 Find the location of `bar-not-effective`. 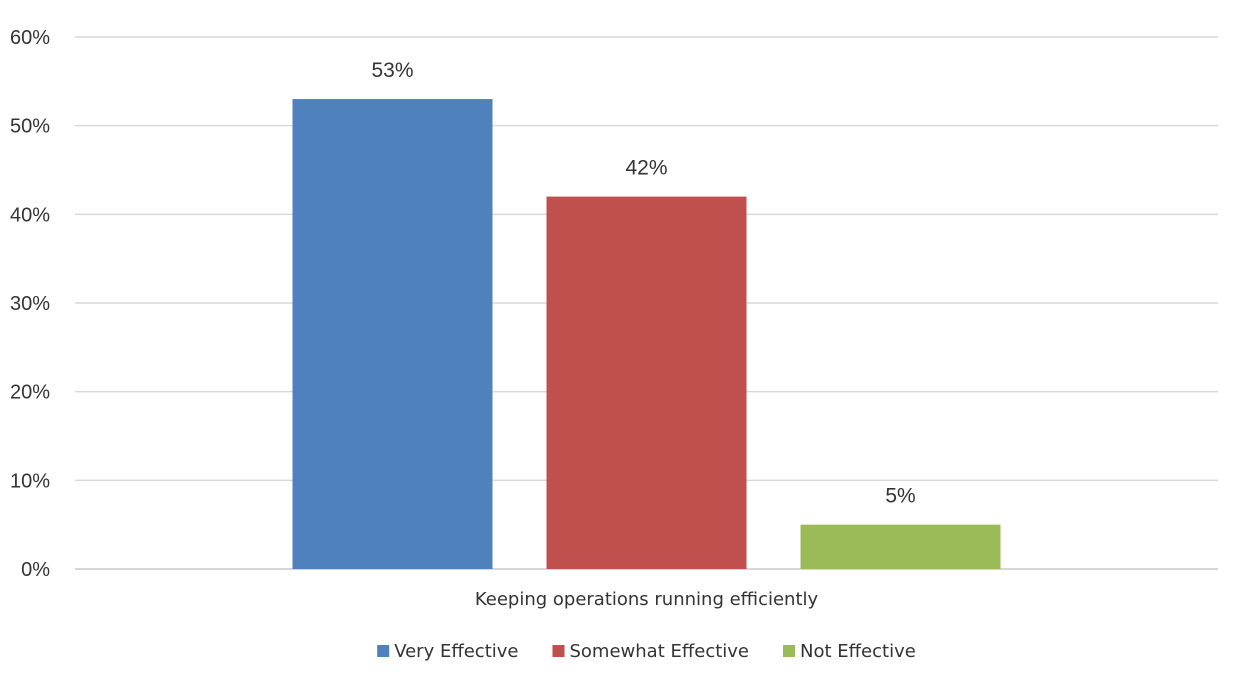

bar-not-effective is located at coordinates (900, 546).